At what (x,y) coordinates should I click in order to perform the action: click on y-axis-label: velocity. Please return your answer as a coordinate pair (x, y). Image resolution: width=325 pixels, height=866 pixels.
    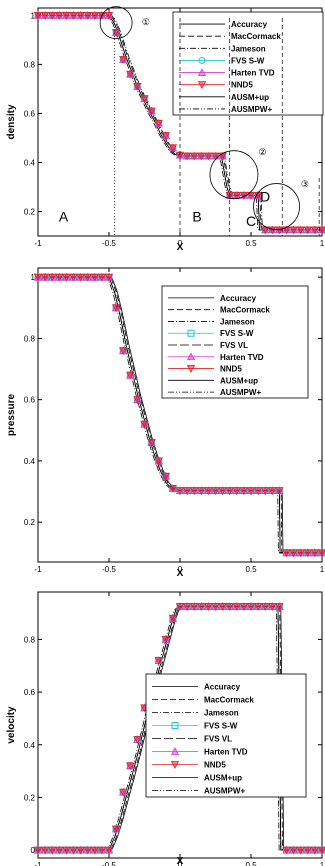
    Looking at the image, I should click on (11, 725).